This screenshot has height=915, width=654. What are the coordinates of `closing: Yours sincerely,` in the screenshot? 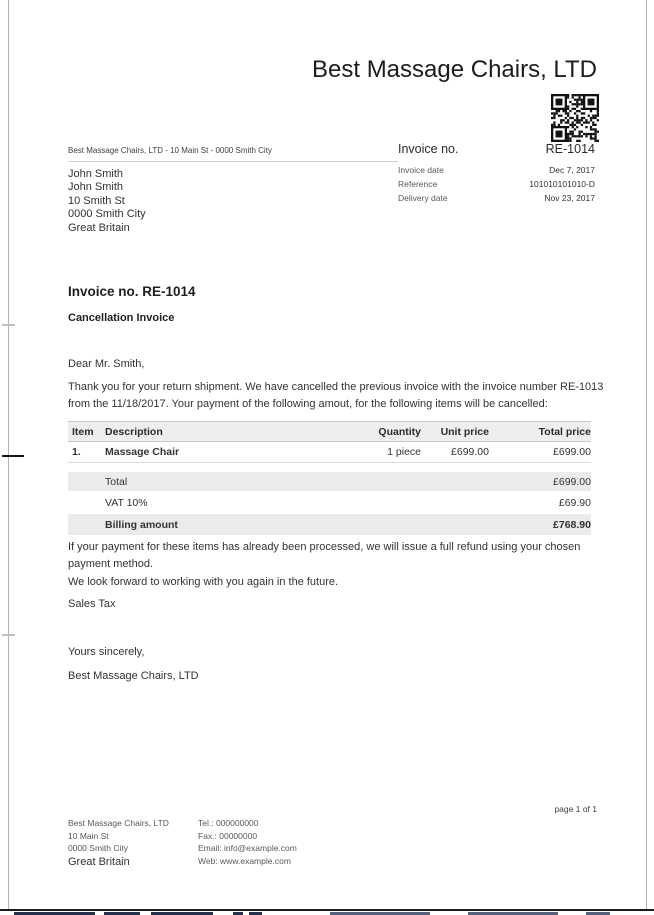 It's located at (106, 652).